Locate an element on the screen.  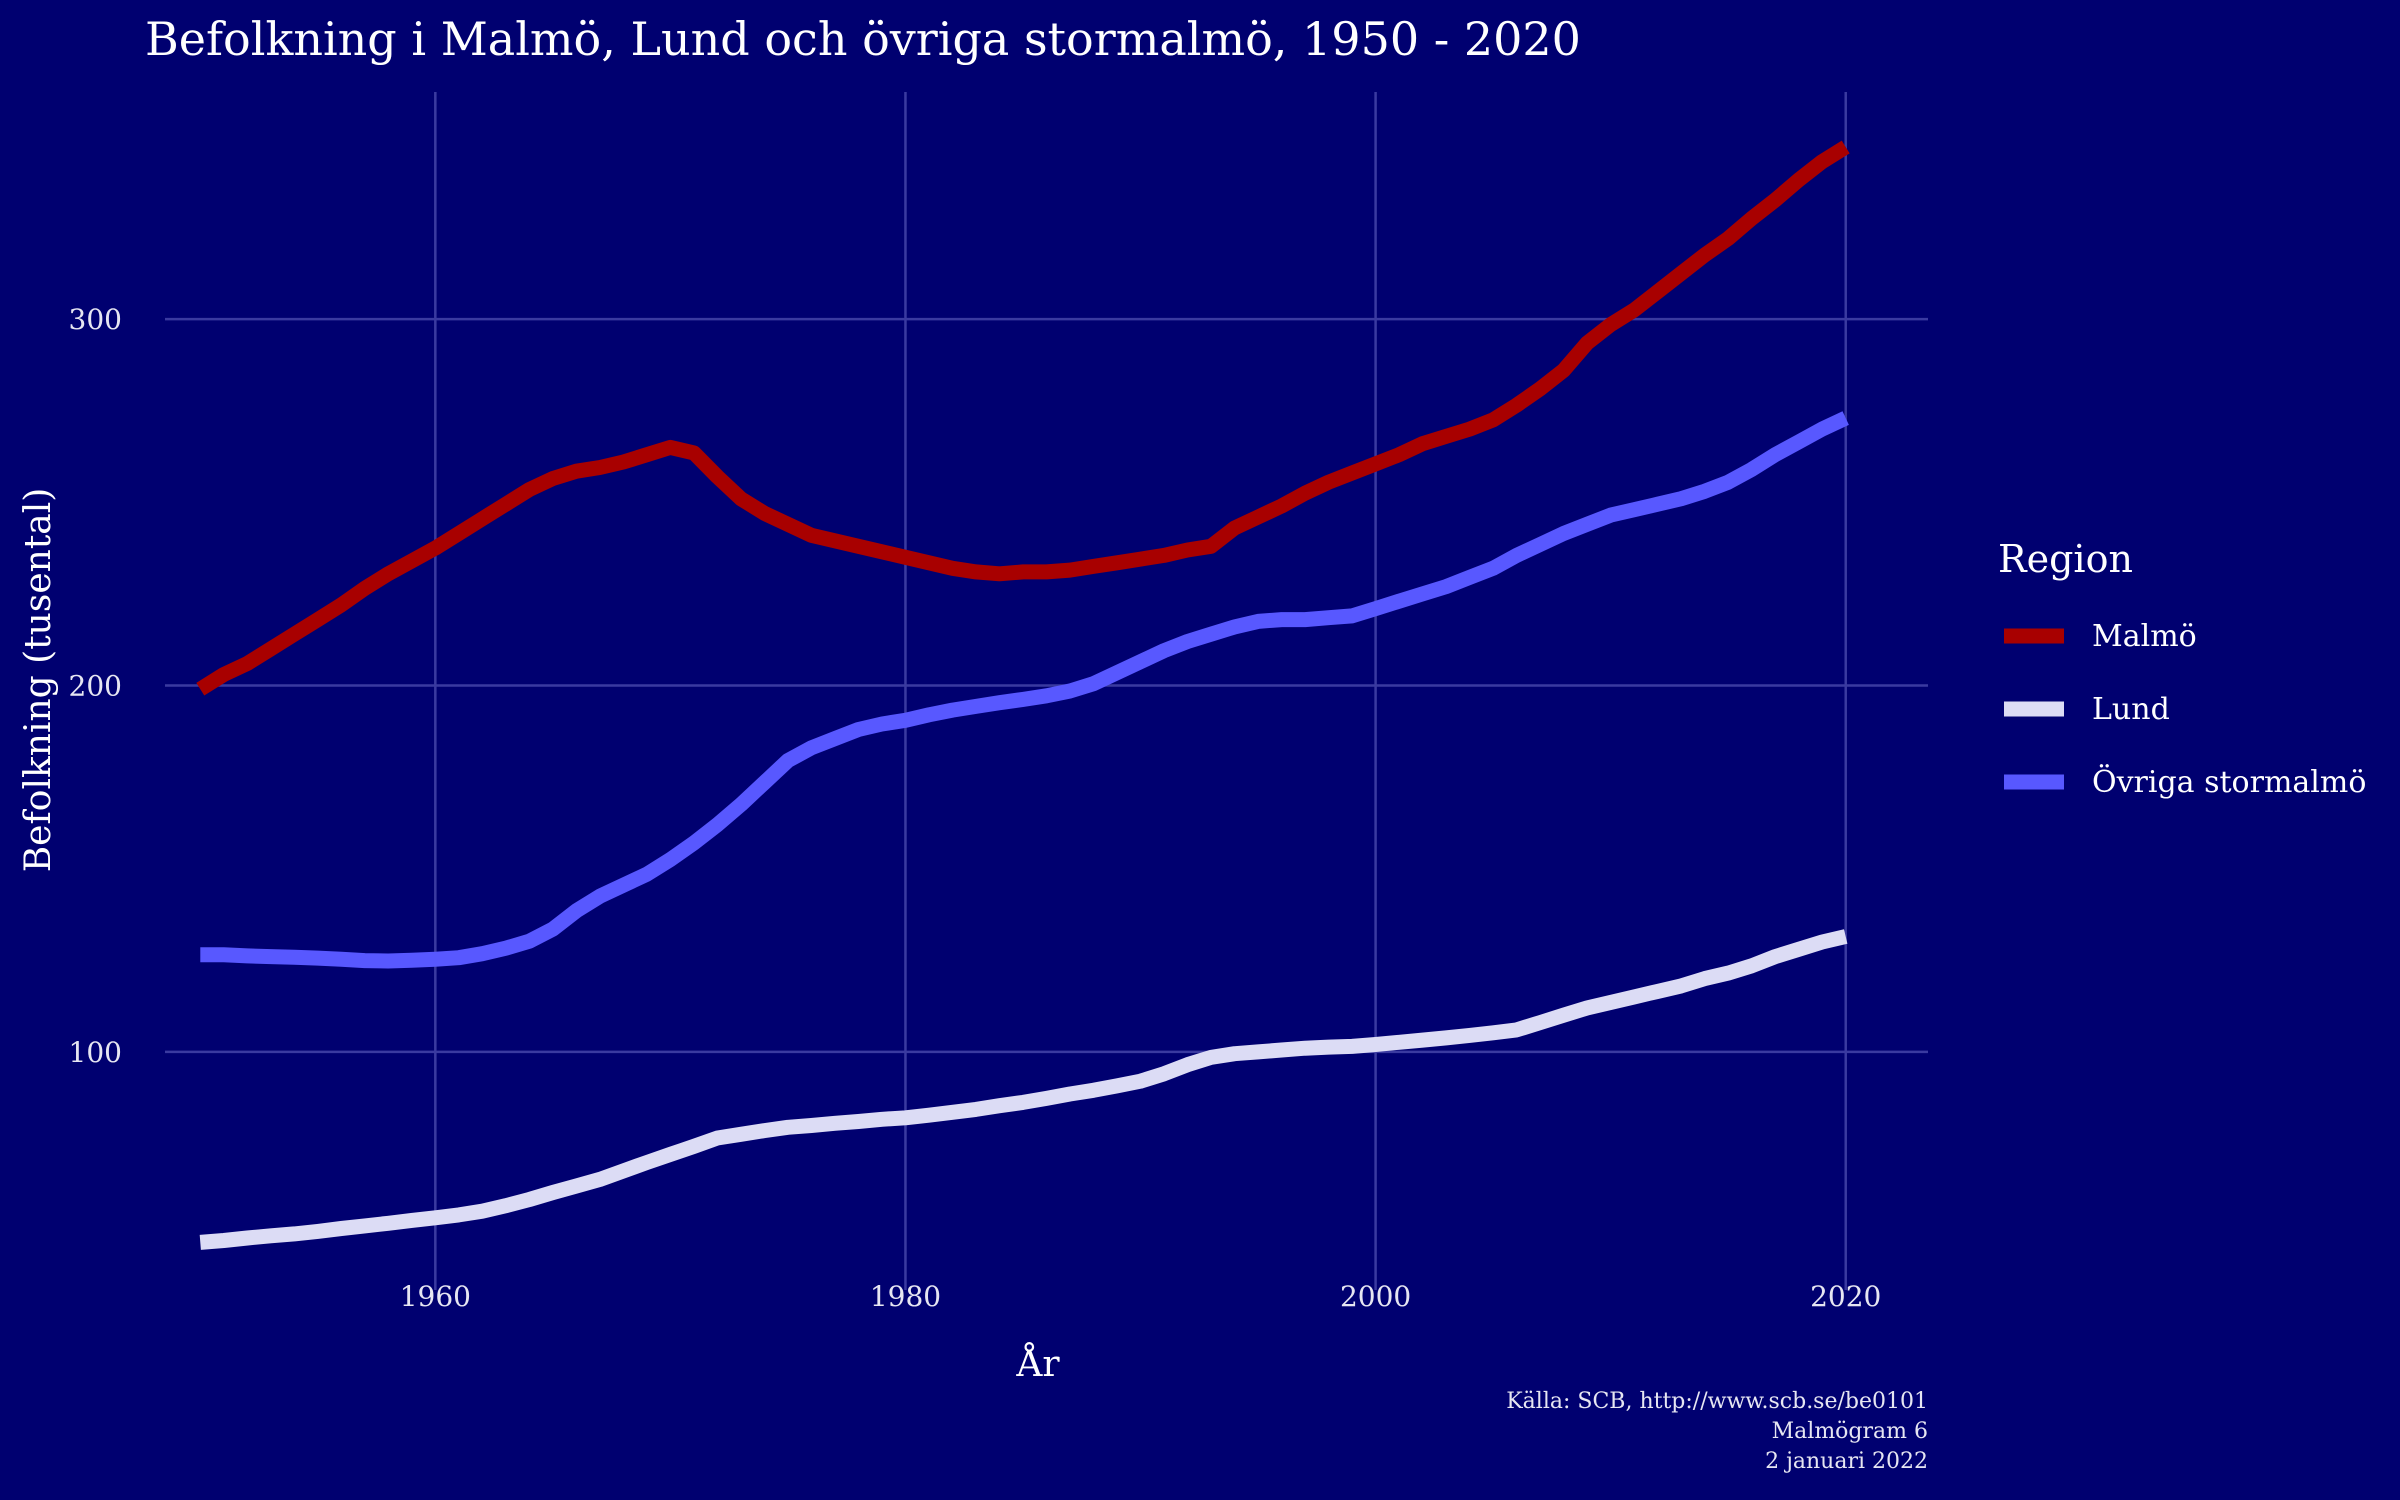
x-tick-label-2020: 2020 is located at coordinates (1845, 1296).